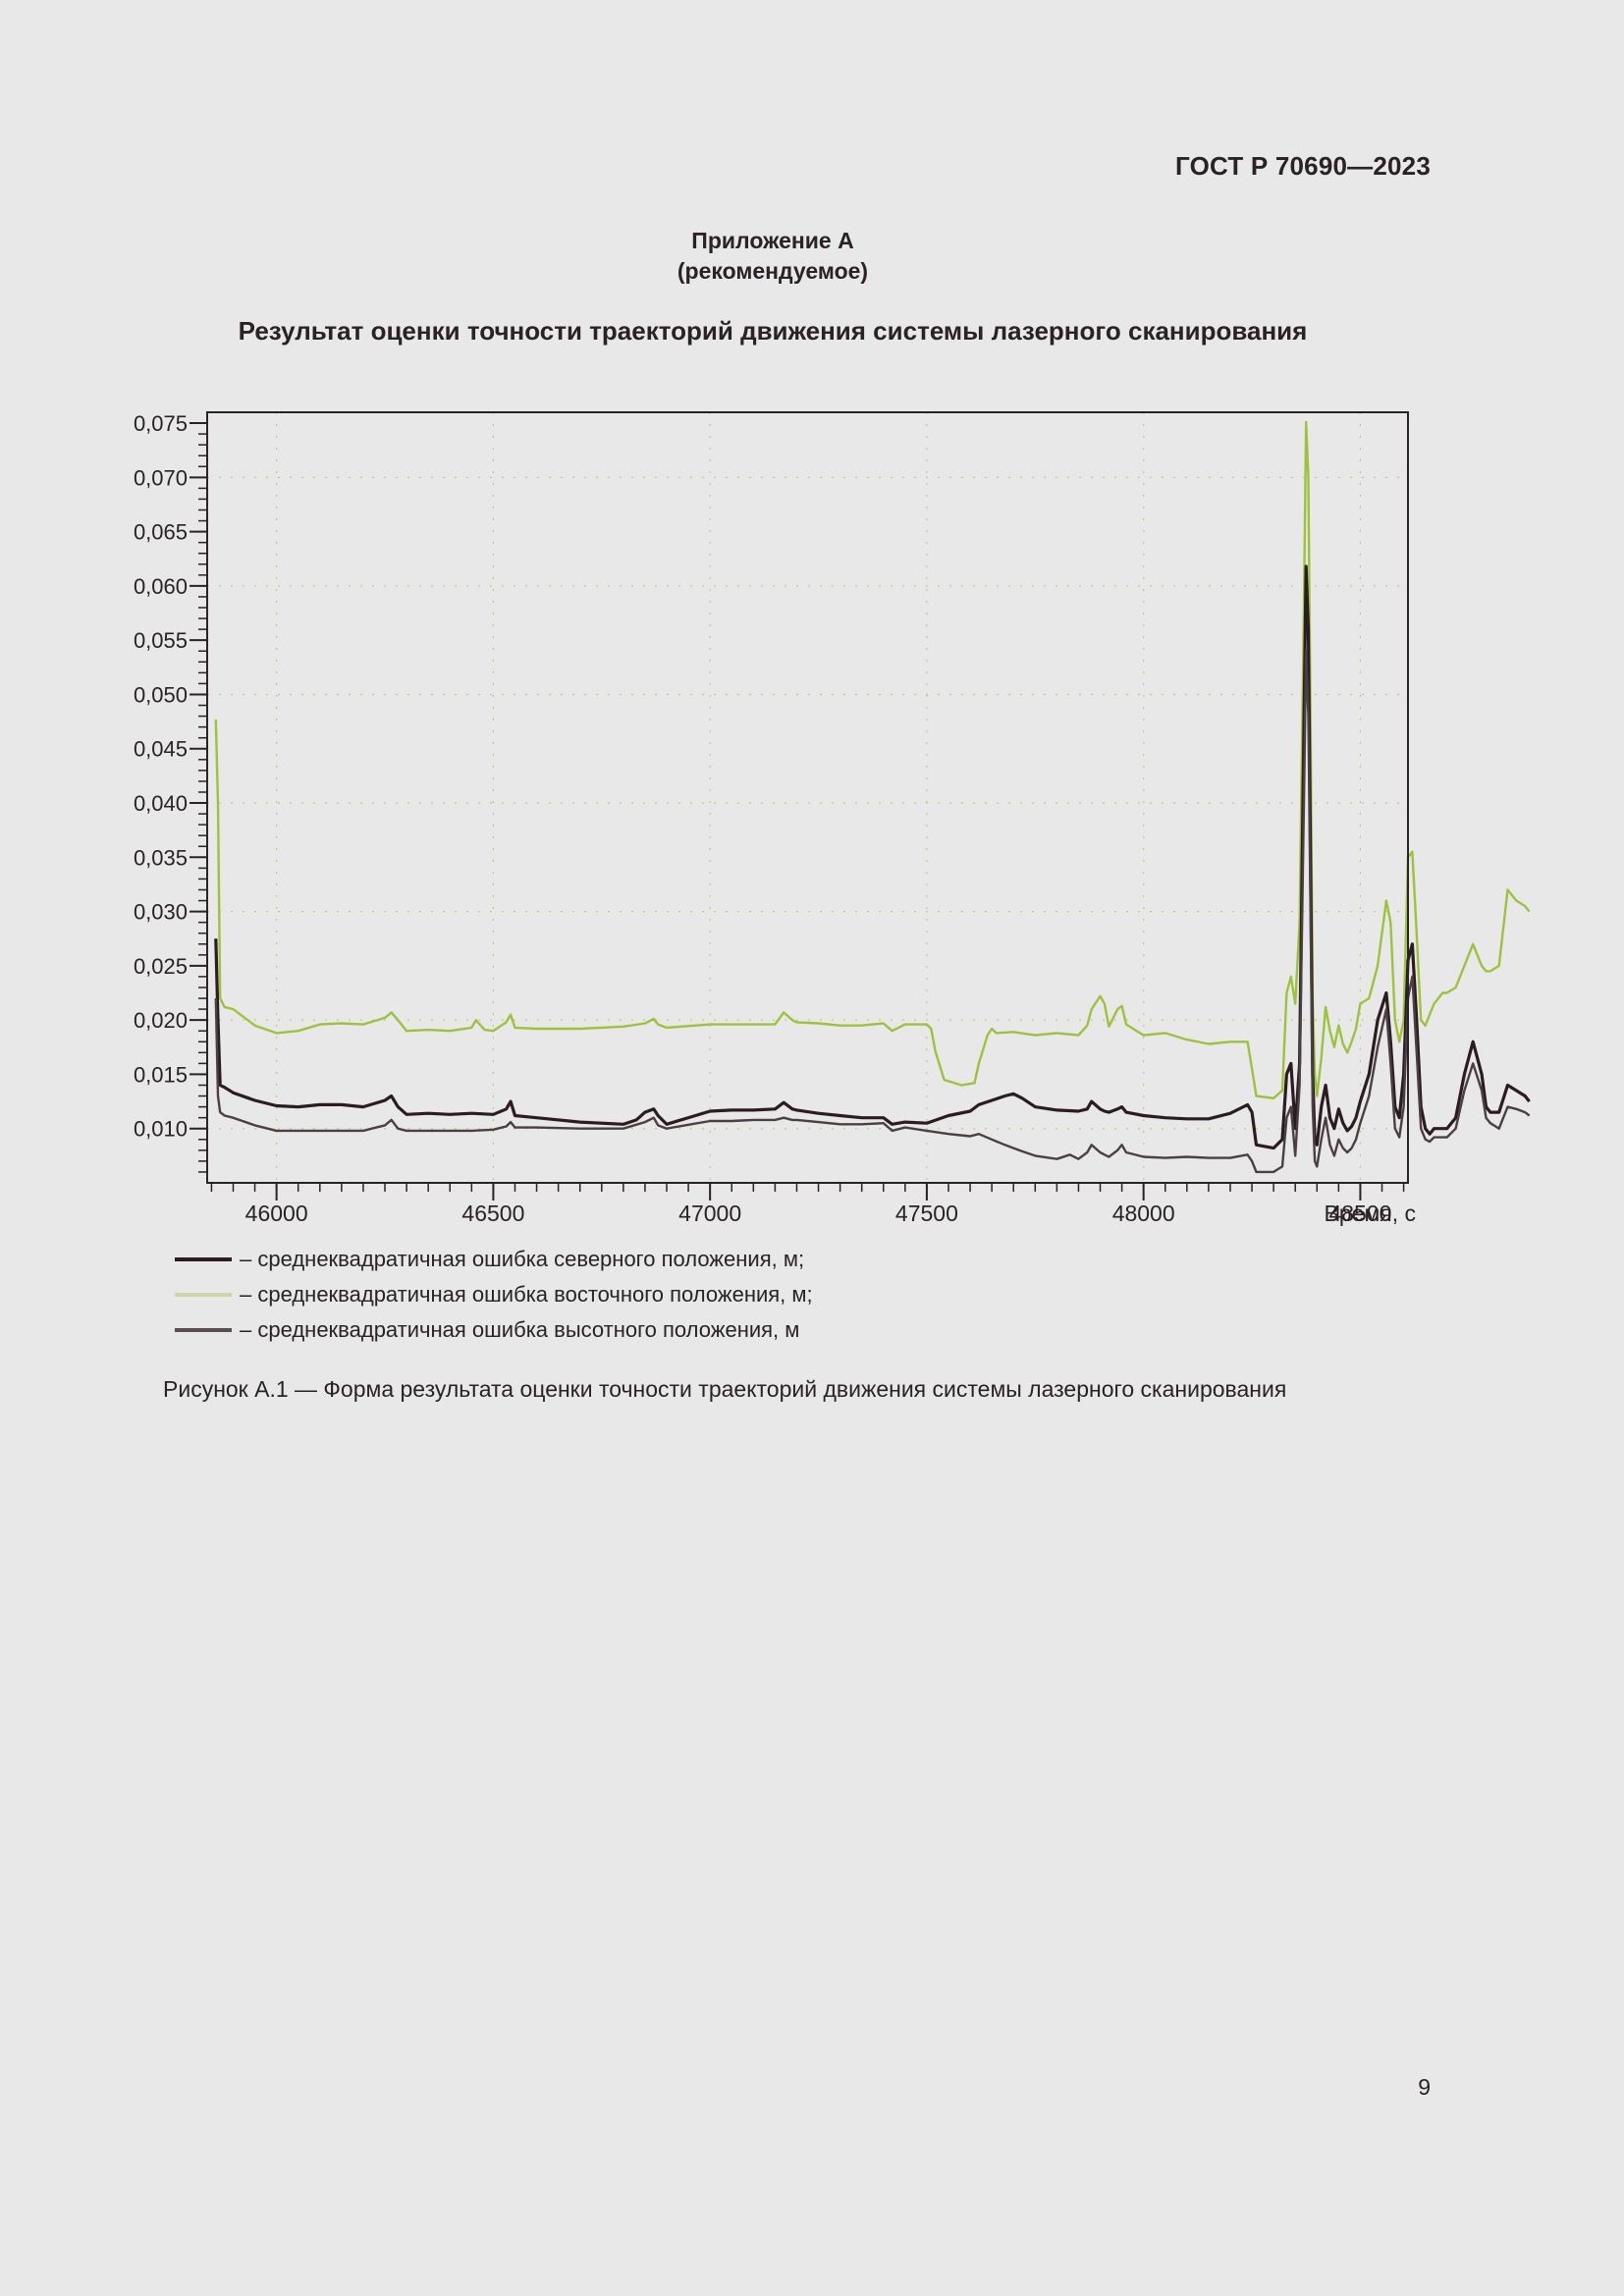  Describe the element at coordinates (161, 1020) in the screenshot. I see `y-tick-label: 0,020` at that location.